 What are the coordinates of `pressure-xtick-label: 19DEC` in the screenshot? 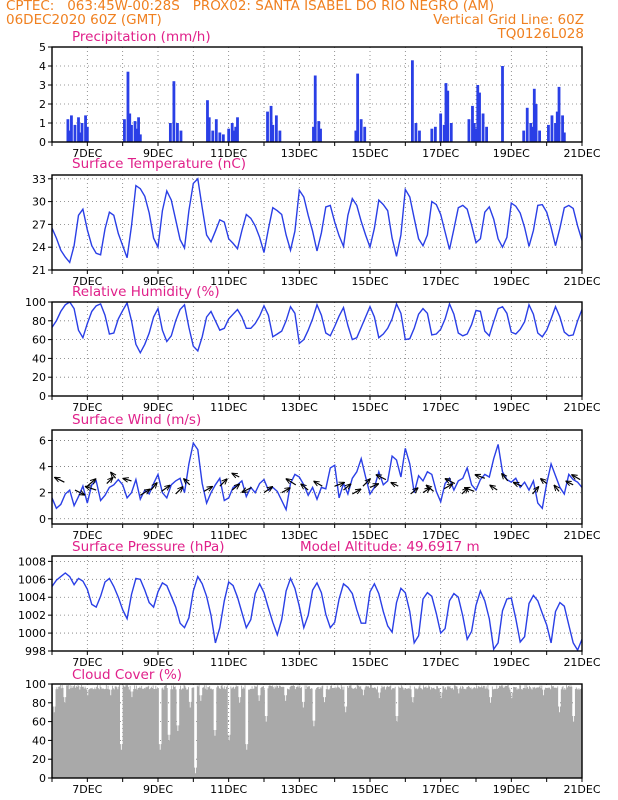 It's located at (511, 662).